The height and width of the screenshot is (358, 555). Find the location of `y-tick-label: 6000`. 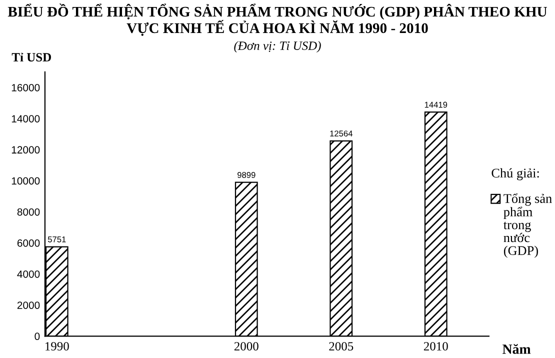

y-tick-label: 6000 is located at coordinates (28, 243).